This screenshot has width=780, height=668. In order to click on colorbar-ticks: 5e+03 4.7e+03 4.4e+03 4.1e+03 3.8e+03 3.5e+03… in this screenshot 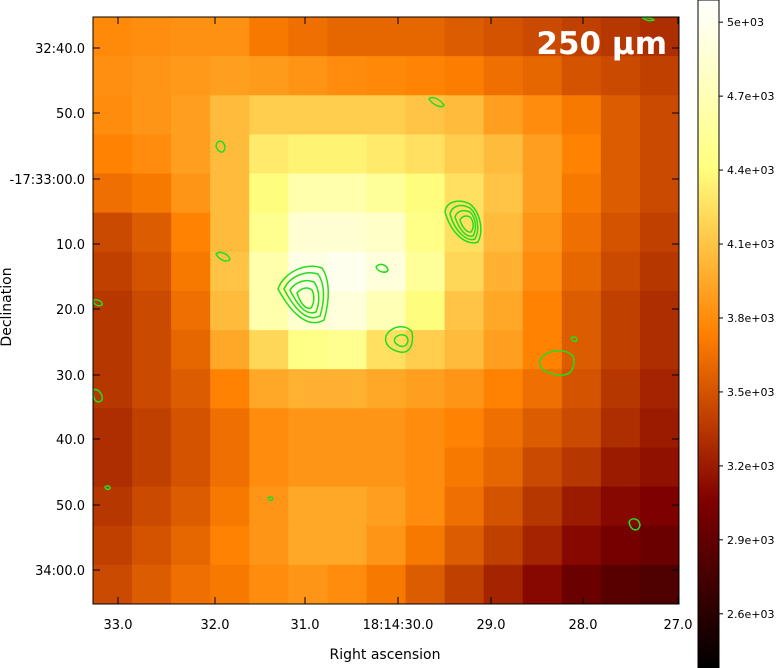, I will do `click(746, 318)`.